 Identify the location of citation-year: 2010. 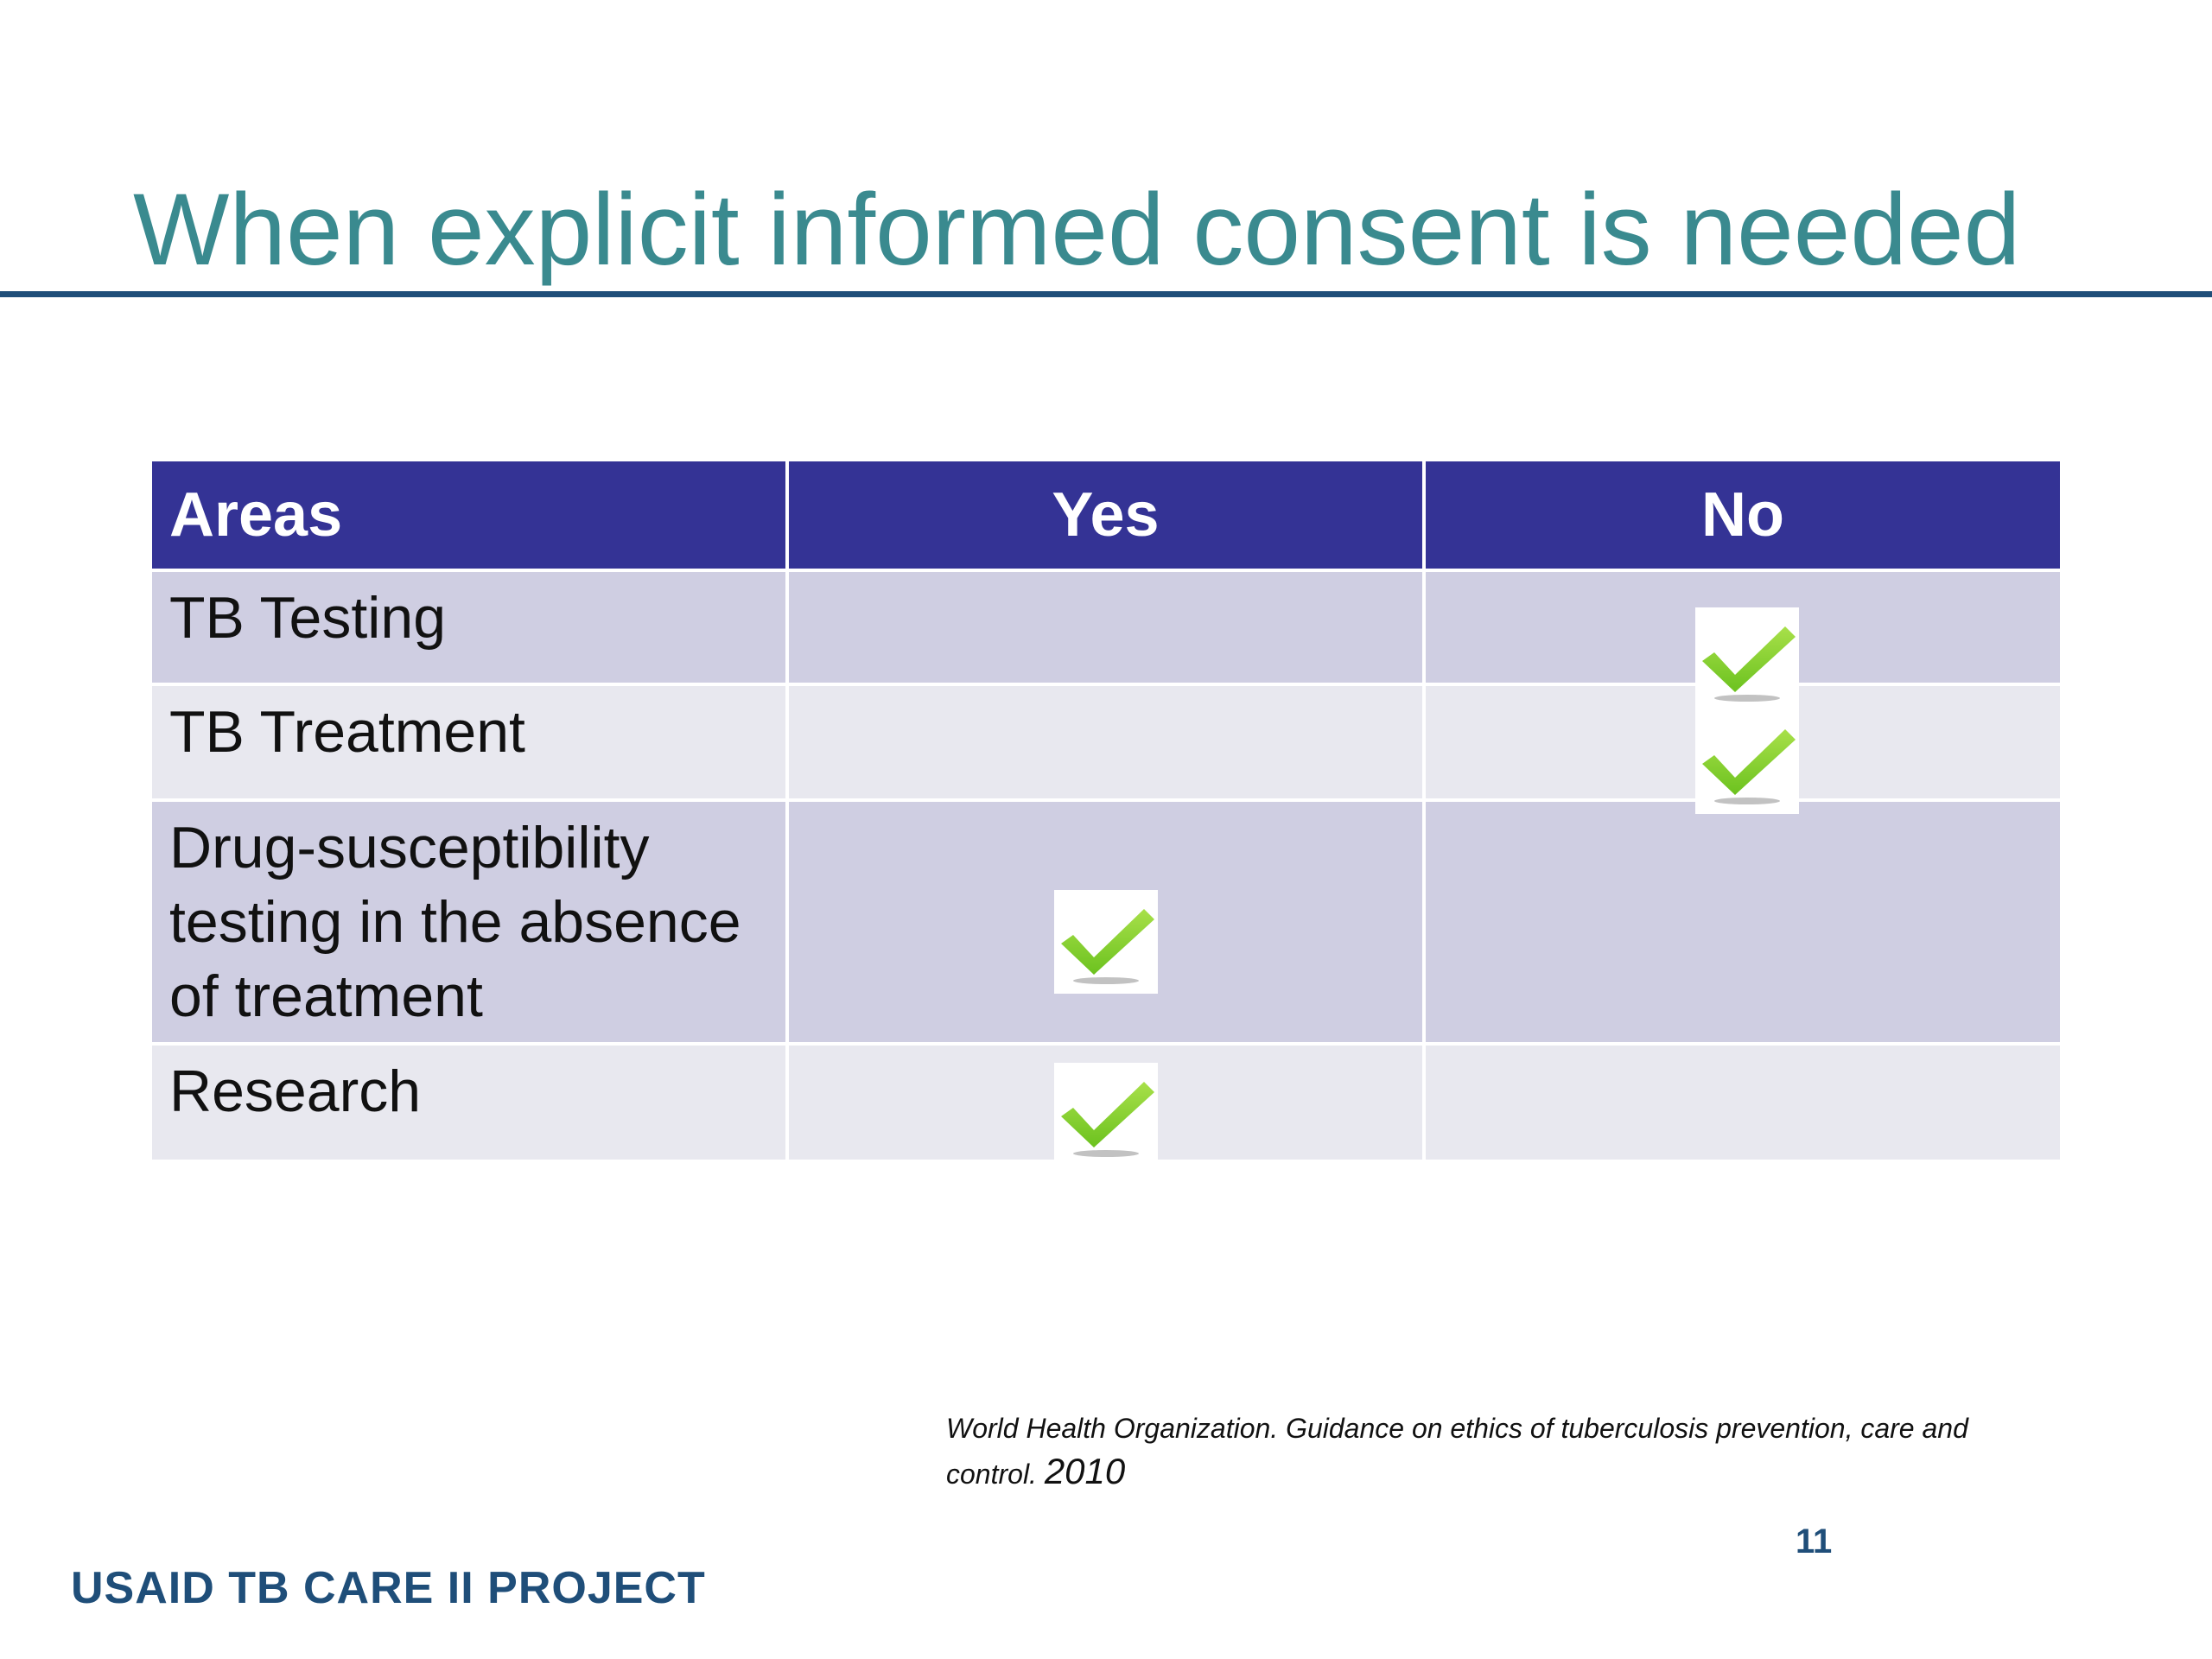
(1085, 1471).